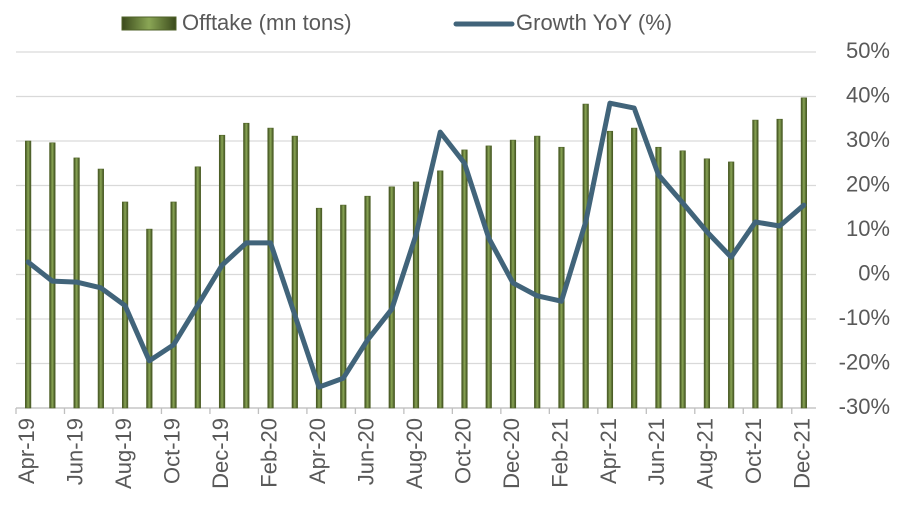  What do you see at coordinates (864, 317) in the screenshot?
I see `y2-tick-label: -10%` at bounding box center [864, 317].